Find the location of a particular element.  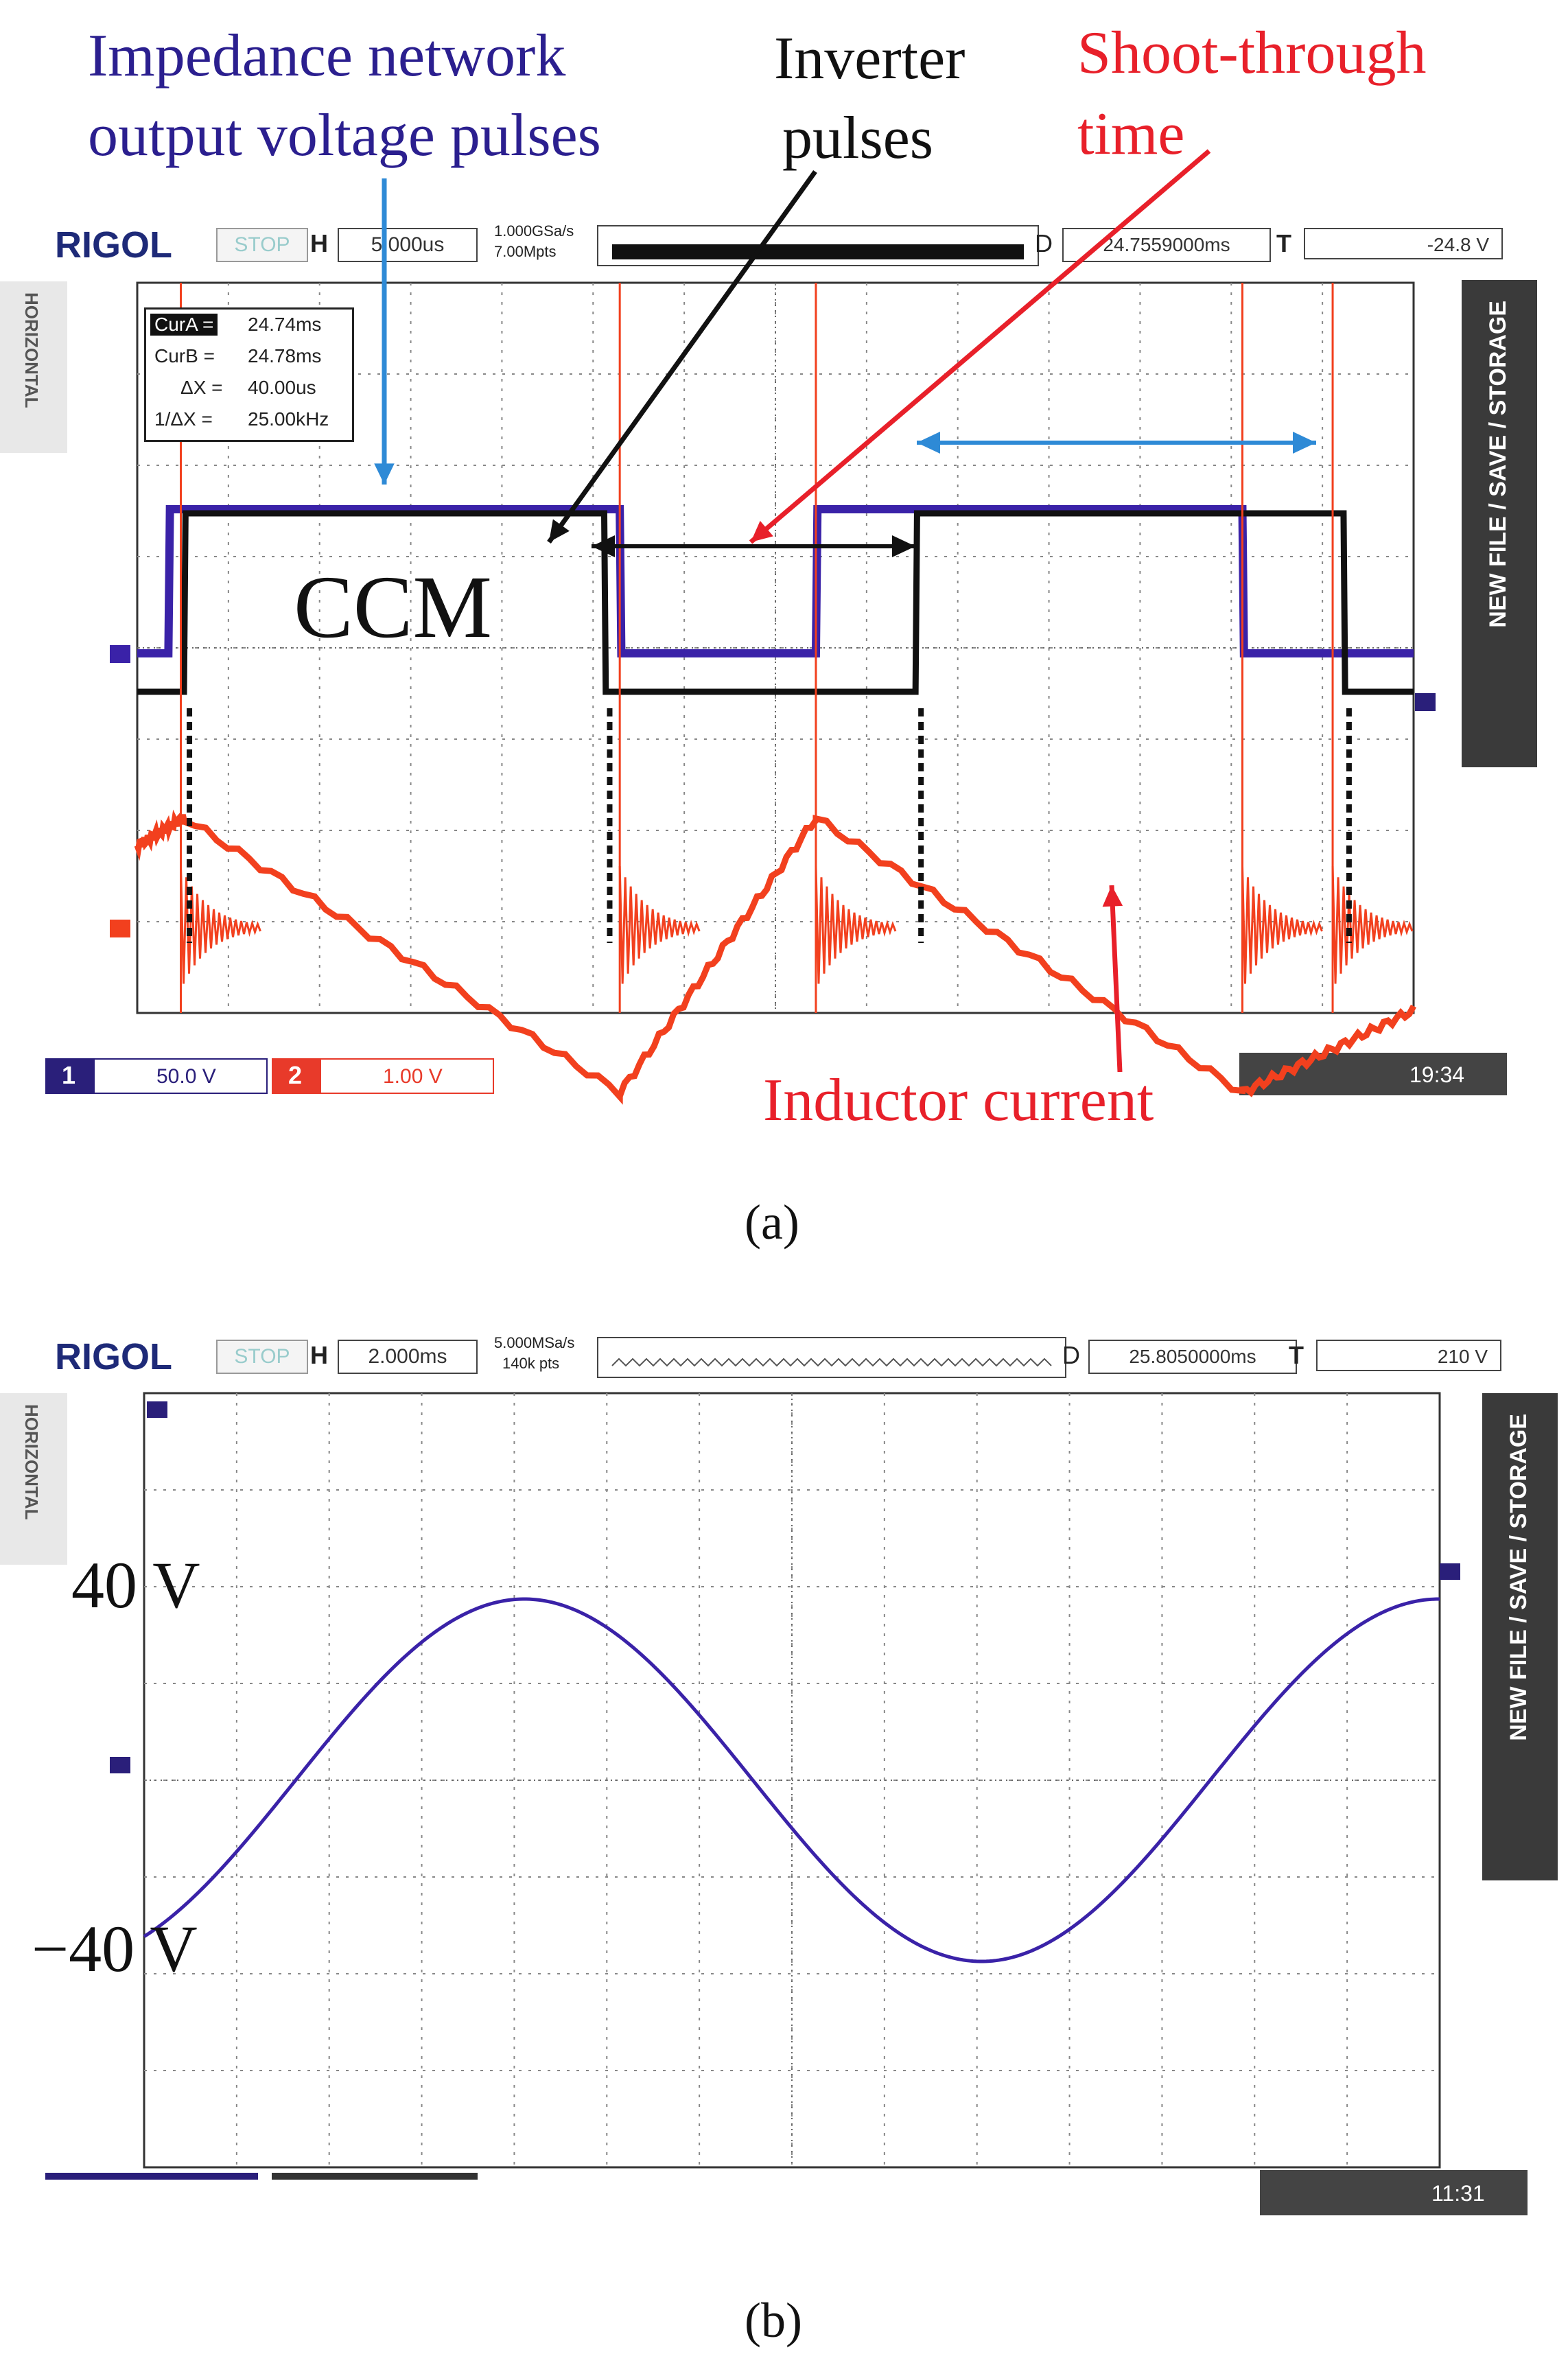

ch1-marker is located at coordinates (120, 654).